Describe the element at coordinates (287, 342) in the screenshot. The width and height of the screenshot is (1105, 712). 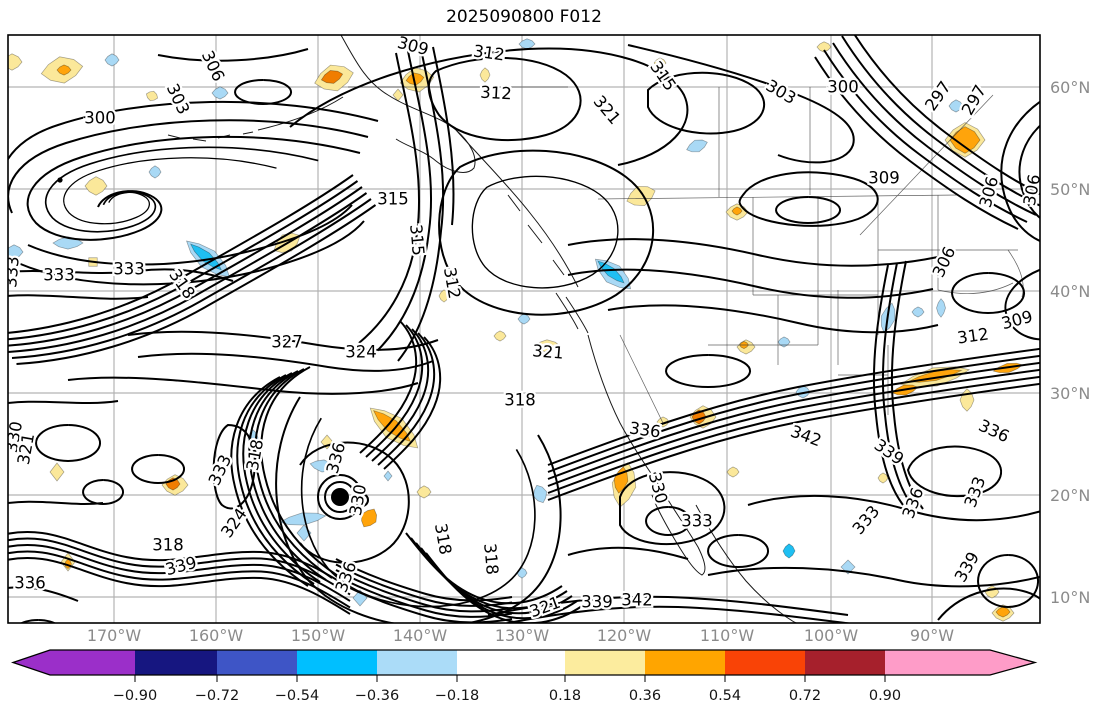
I see `contour-label: 327` at that location.